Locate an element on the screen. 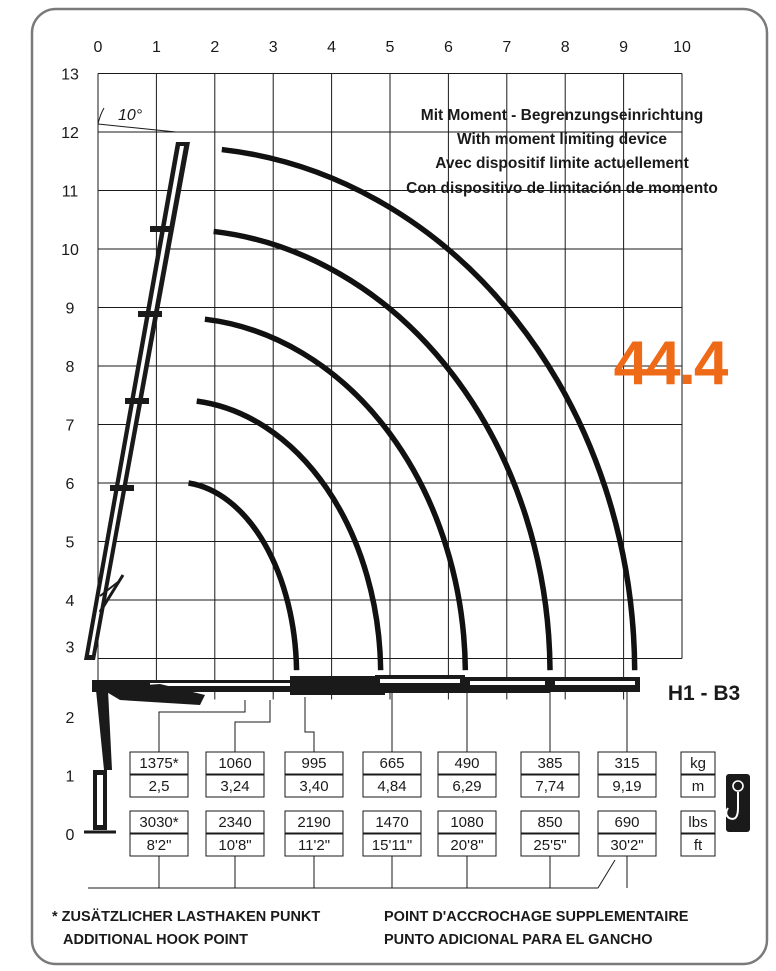 This screenshot has height=971, width=776. y-tick-label: 3 is located at coordinates (70, 648).